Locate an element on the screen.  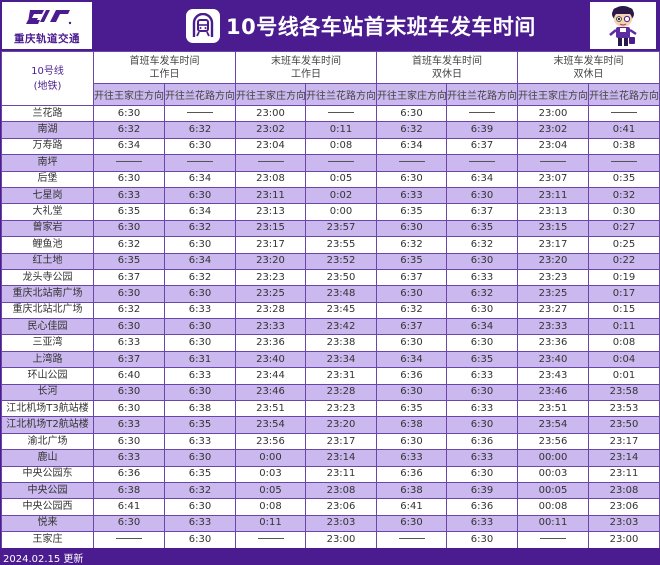
crt-logo-icon is located at coordinates (49, 17).